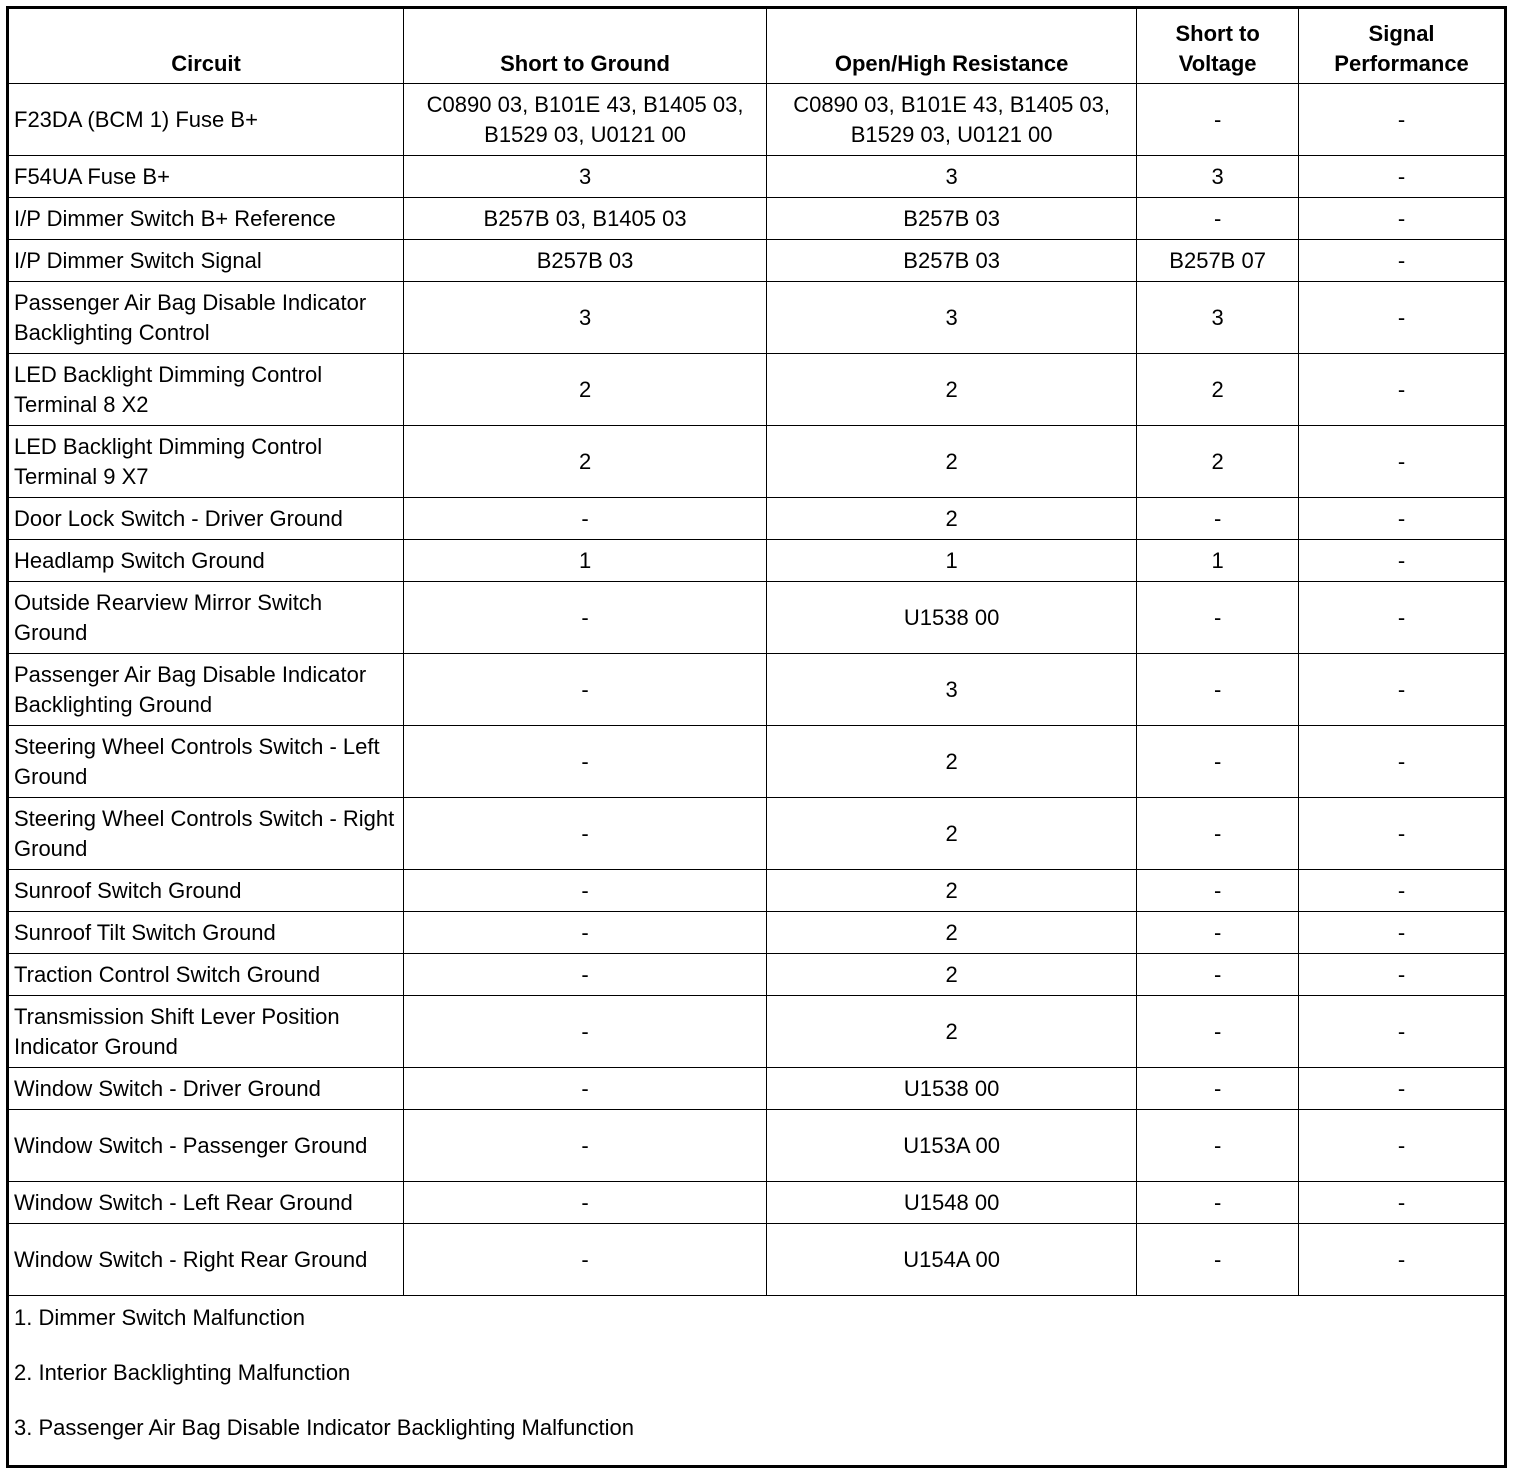 This screenshot has height=1468, width=1520. I want to click on cell-circuit: I/P Dimmer Switch B+ Reference, so click(205, 218).